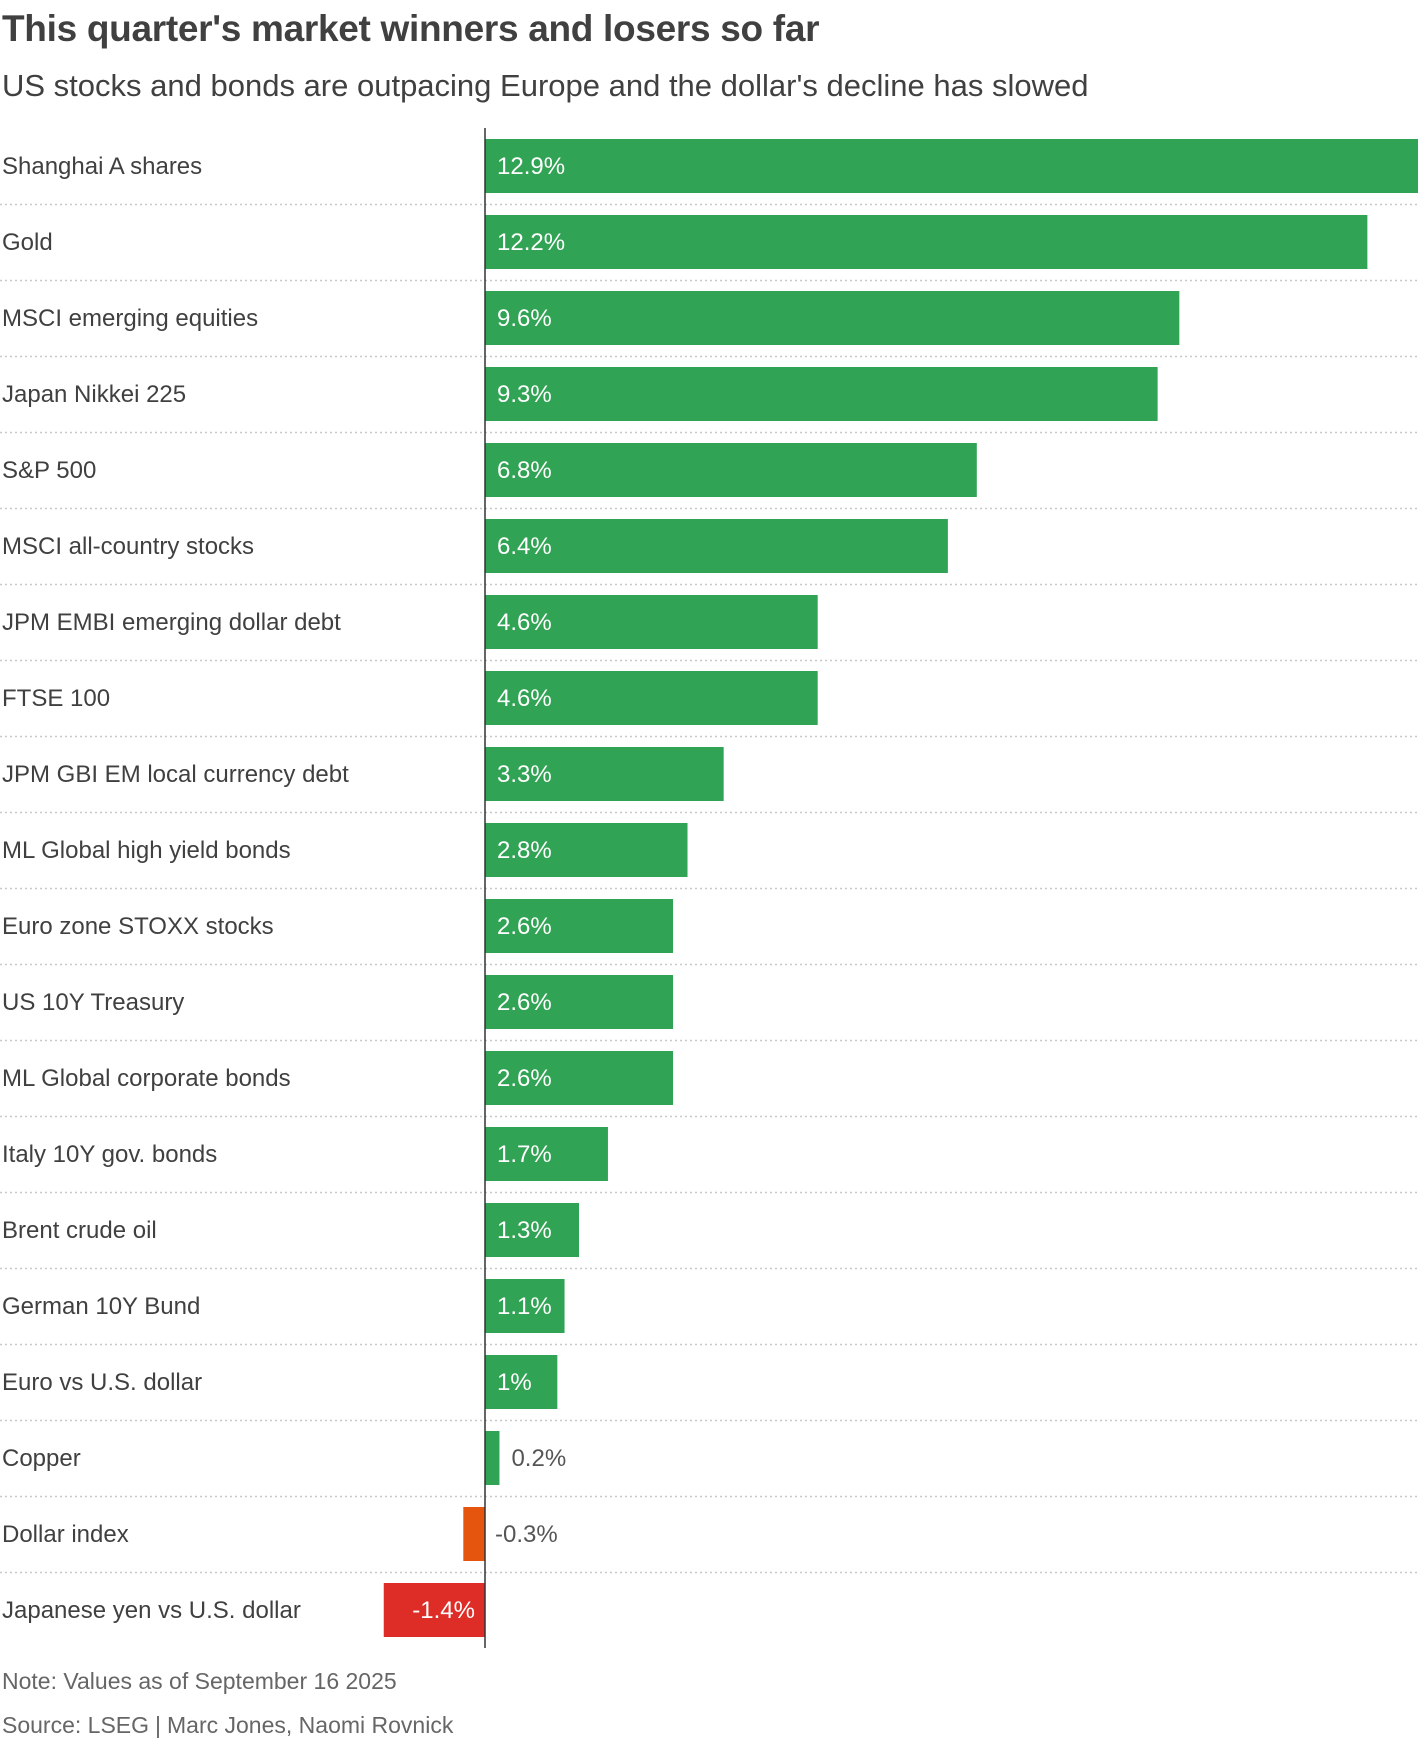  What do you see at coordinates (138, 926) in the screenshot?
I see `category-label: Euro zone STOXX stocks` at bounding box center [138, 926].